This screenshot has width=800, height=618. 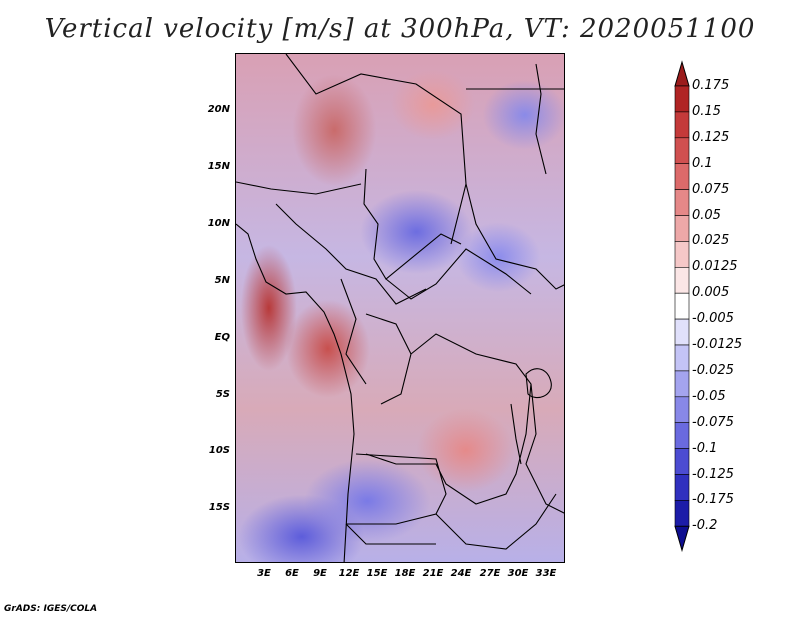 What do you see at coordinates (514, 236) in the screenshot?
I see `border-sudan` at bounding box center [514, 236].